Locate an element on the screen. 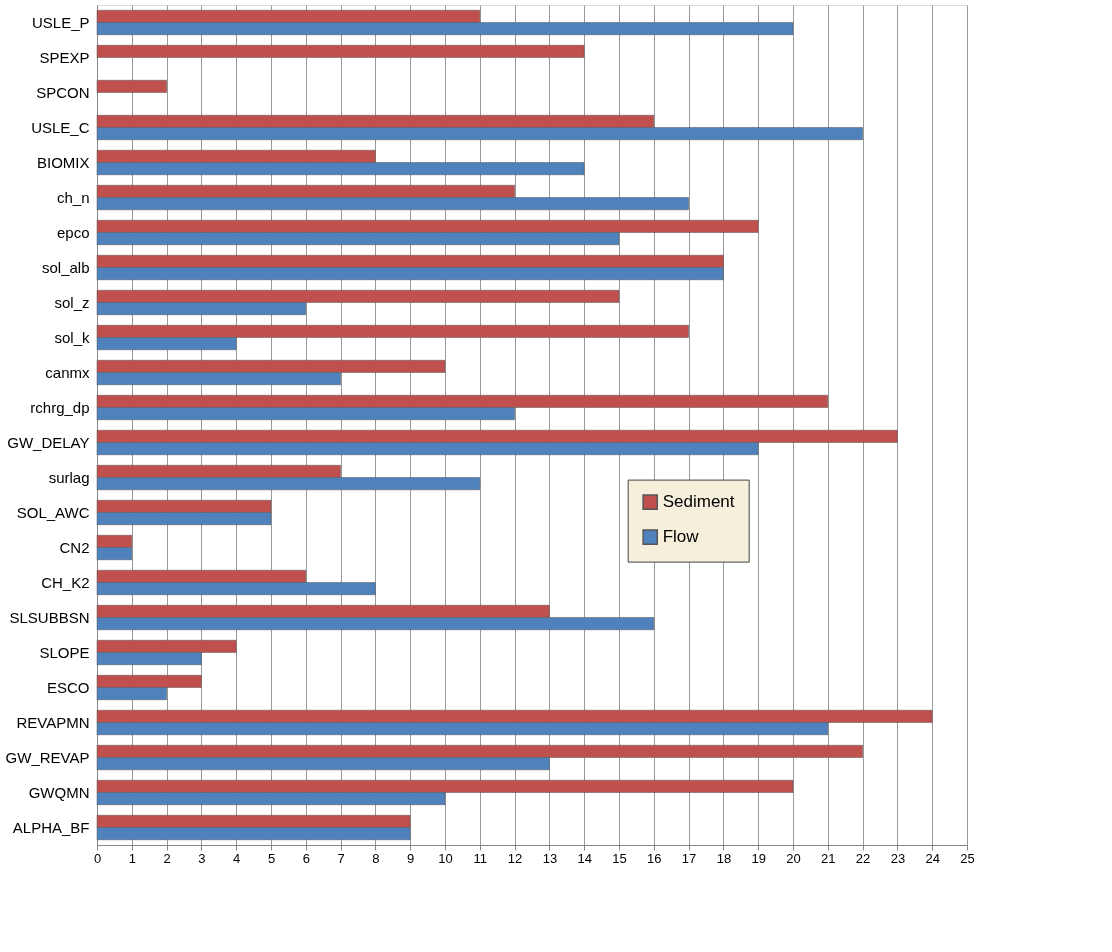  y-tick-label: USLE_C is located at coordinates (60, 127).